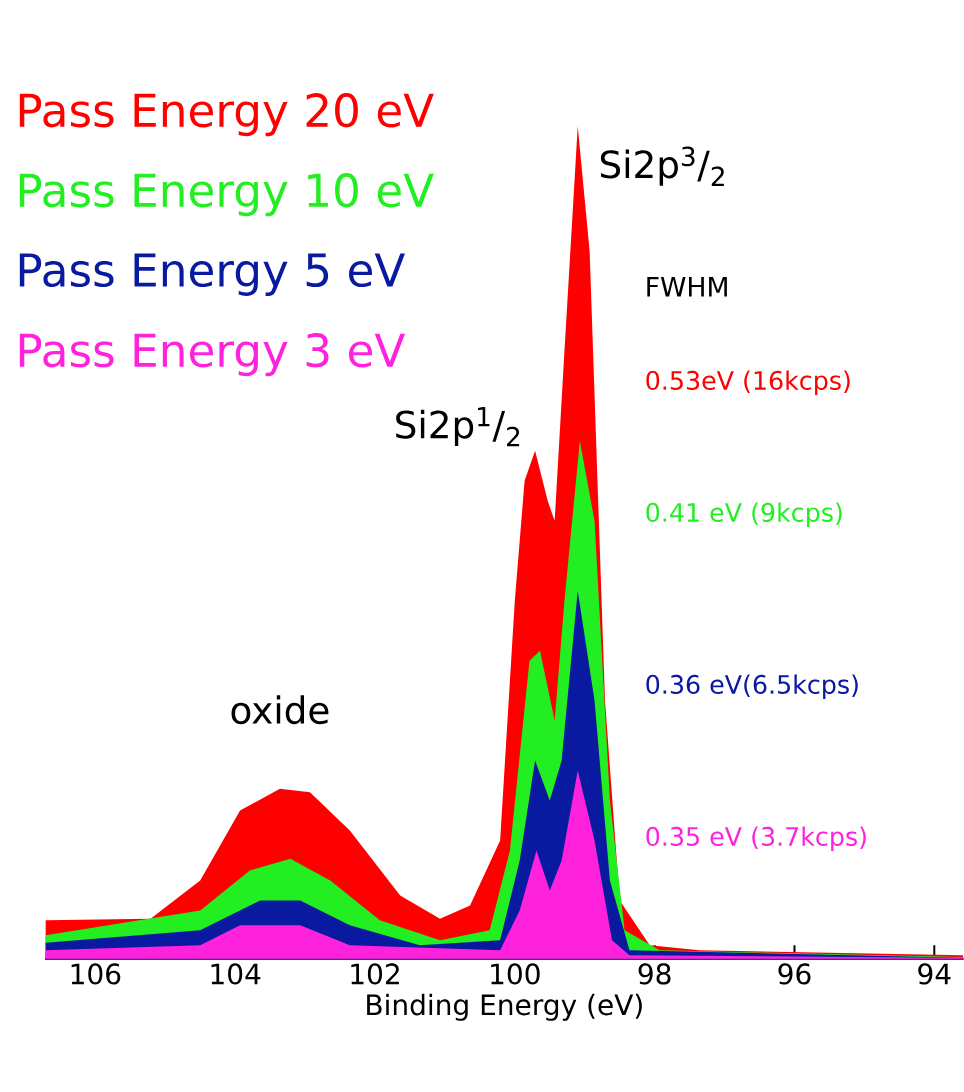 The image size is (964, 1092). What do you see at coordinates (212, 274) in the screenshot?
I see `text: Pass Energy 5 eV` at bounding box center [212, 274].